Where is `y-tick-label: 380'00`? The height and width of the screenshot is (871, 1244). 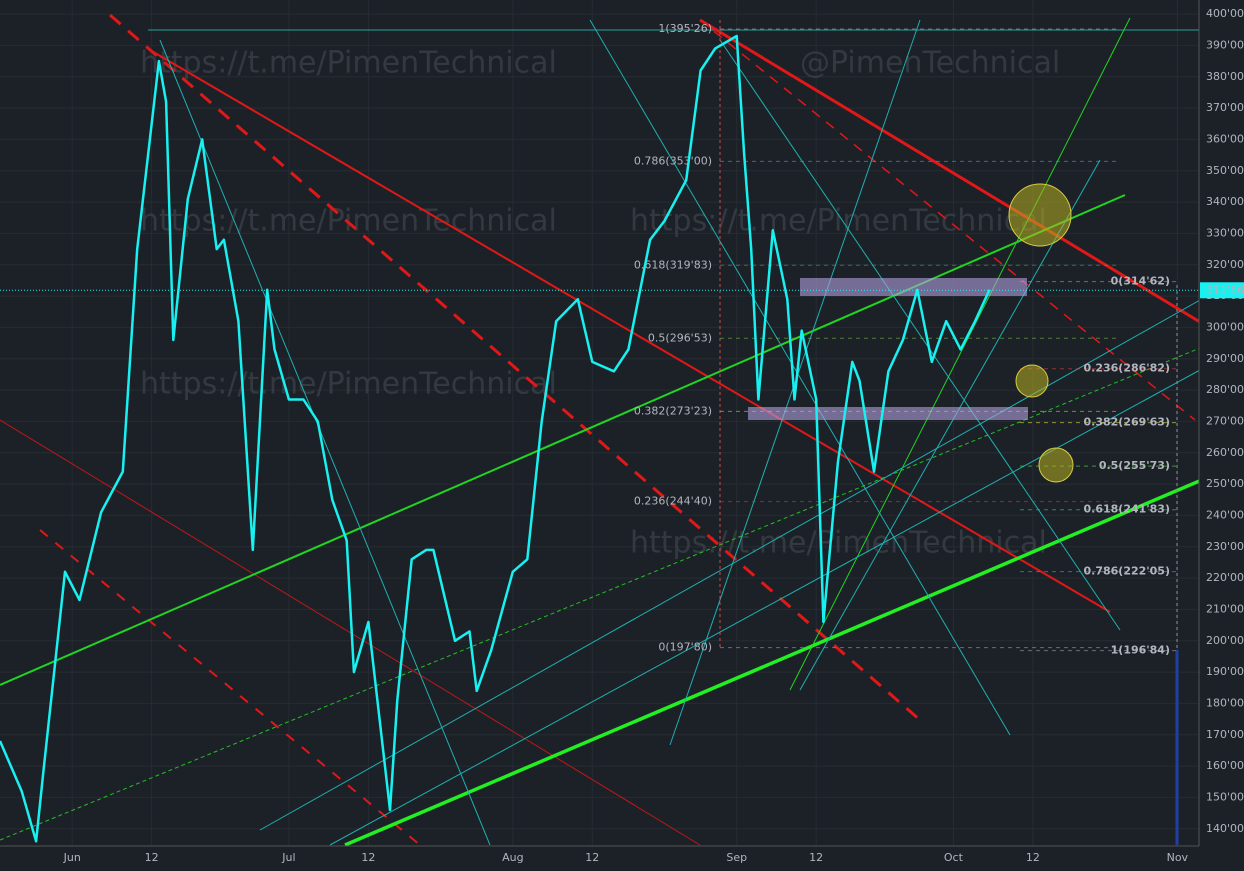 y-tick-label: 380'00 is located at coordinates (1225, 76).